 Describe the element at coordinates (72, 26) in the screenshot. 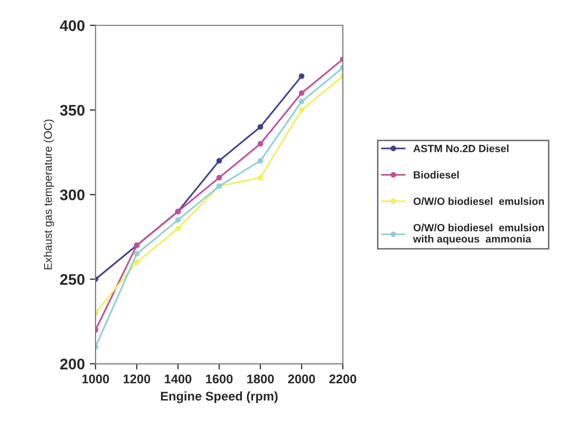

I see `y-tick-label: 400` at that location.